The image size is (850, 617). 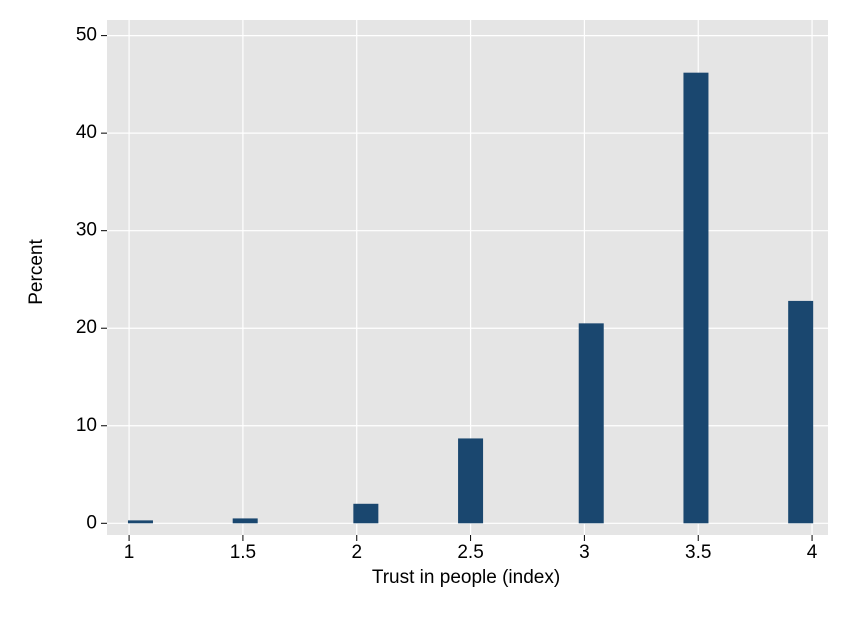 I want to click on y-axis-label: Percent, so click(x=36, y=272).